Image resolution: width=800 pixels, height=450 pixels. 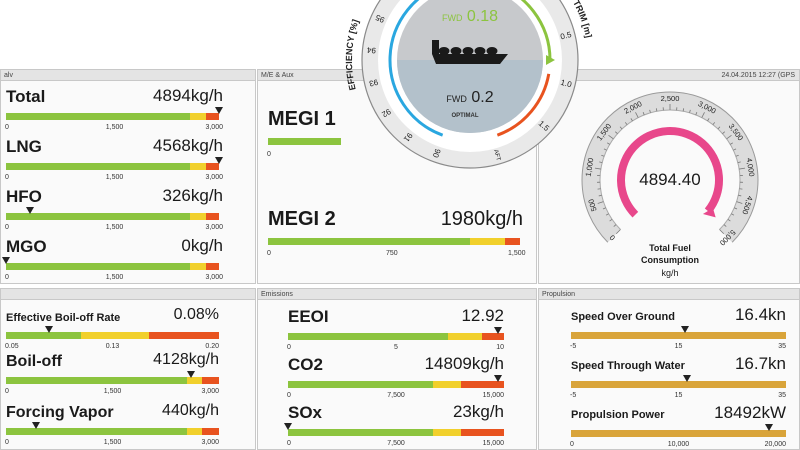 I want to click on ship-bridge-icon, so click(x=435, y=47).